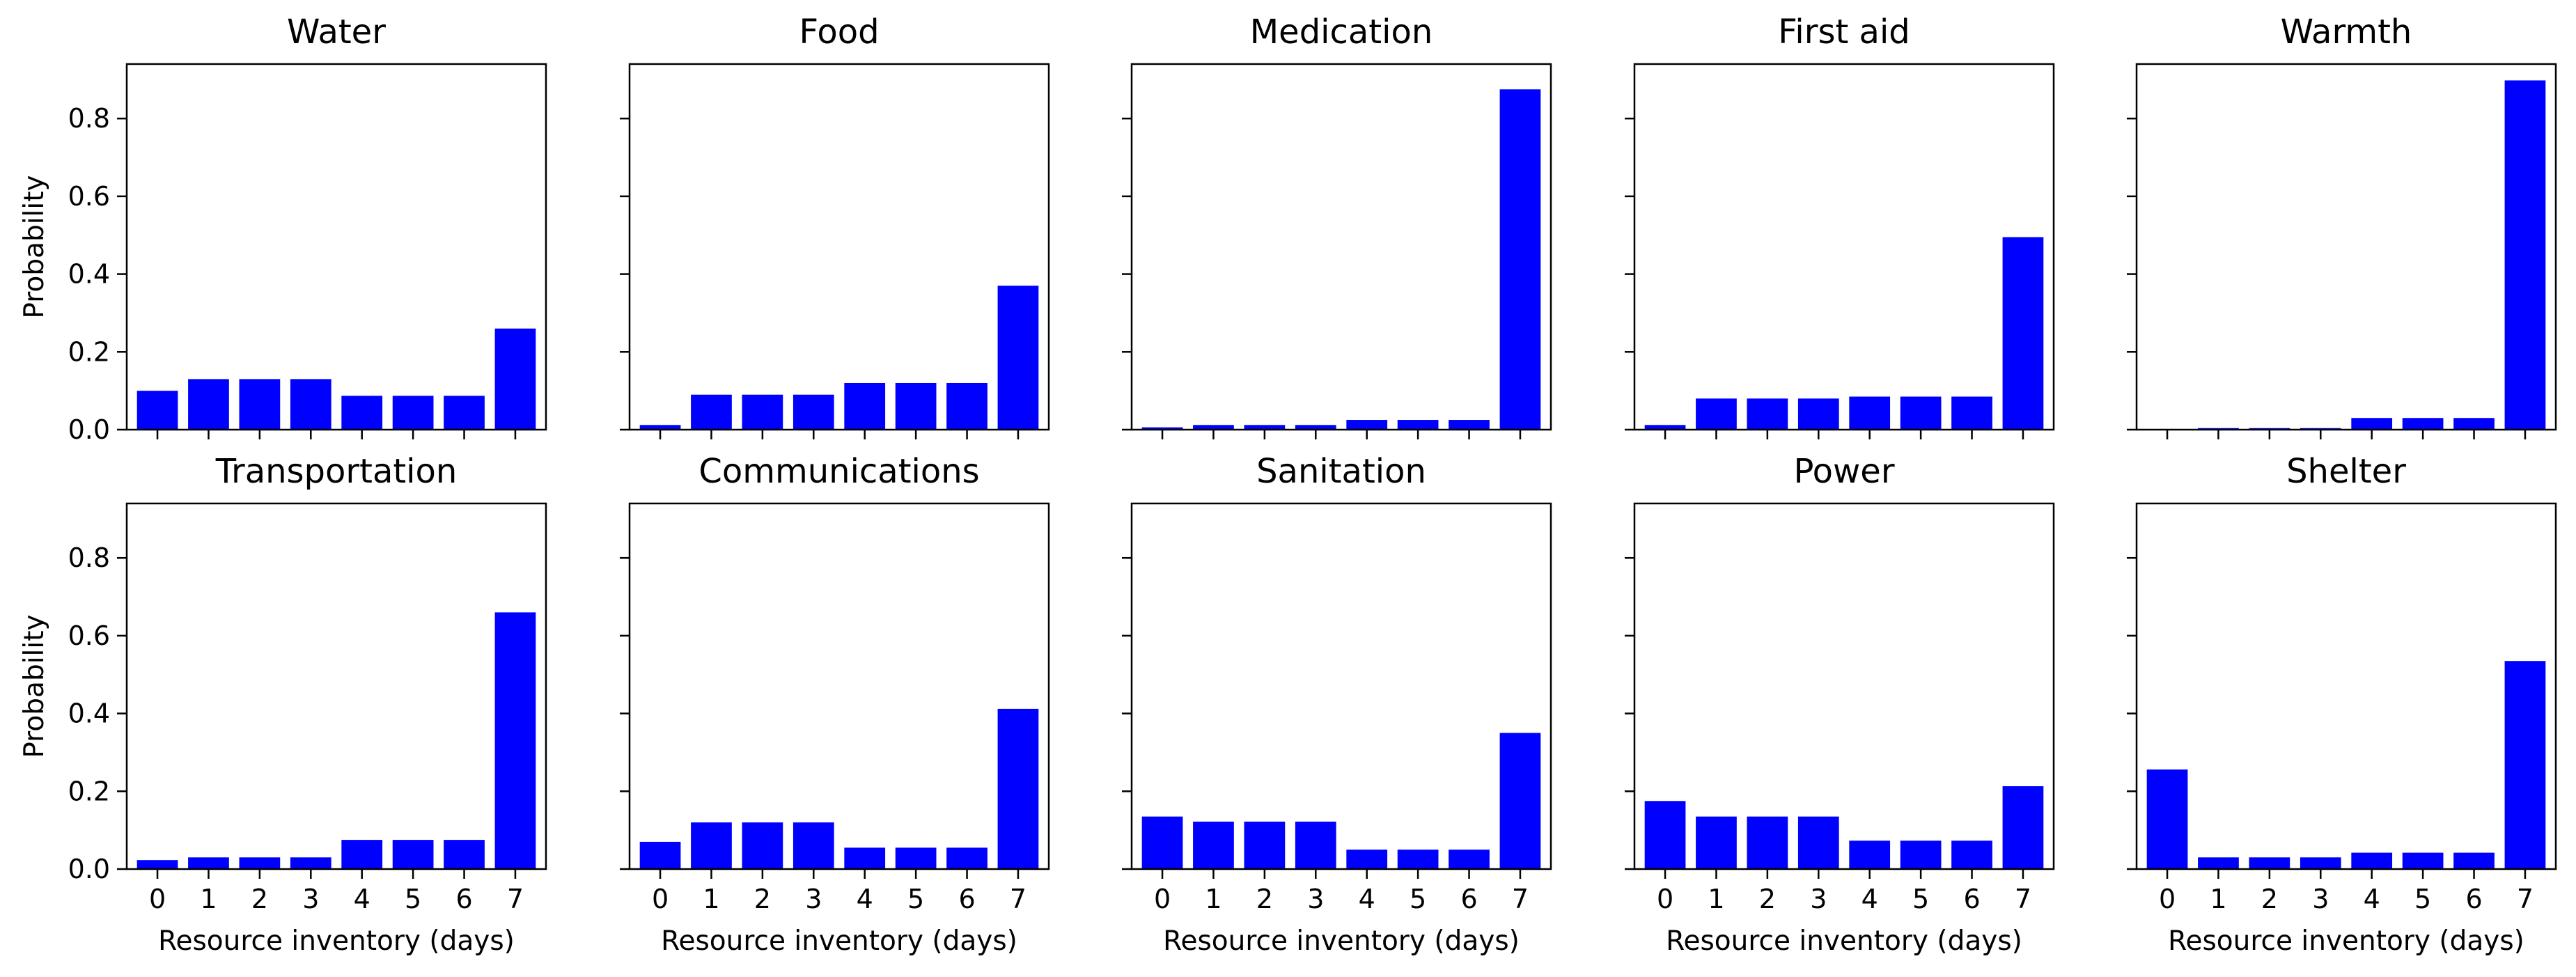 This screenshot has width=2576, height=977. I want to click on ytick-label-water-0: 0.0, so click(89, 429).